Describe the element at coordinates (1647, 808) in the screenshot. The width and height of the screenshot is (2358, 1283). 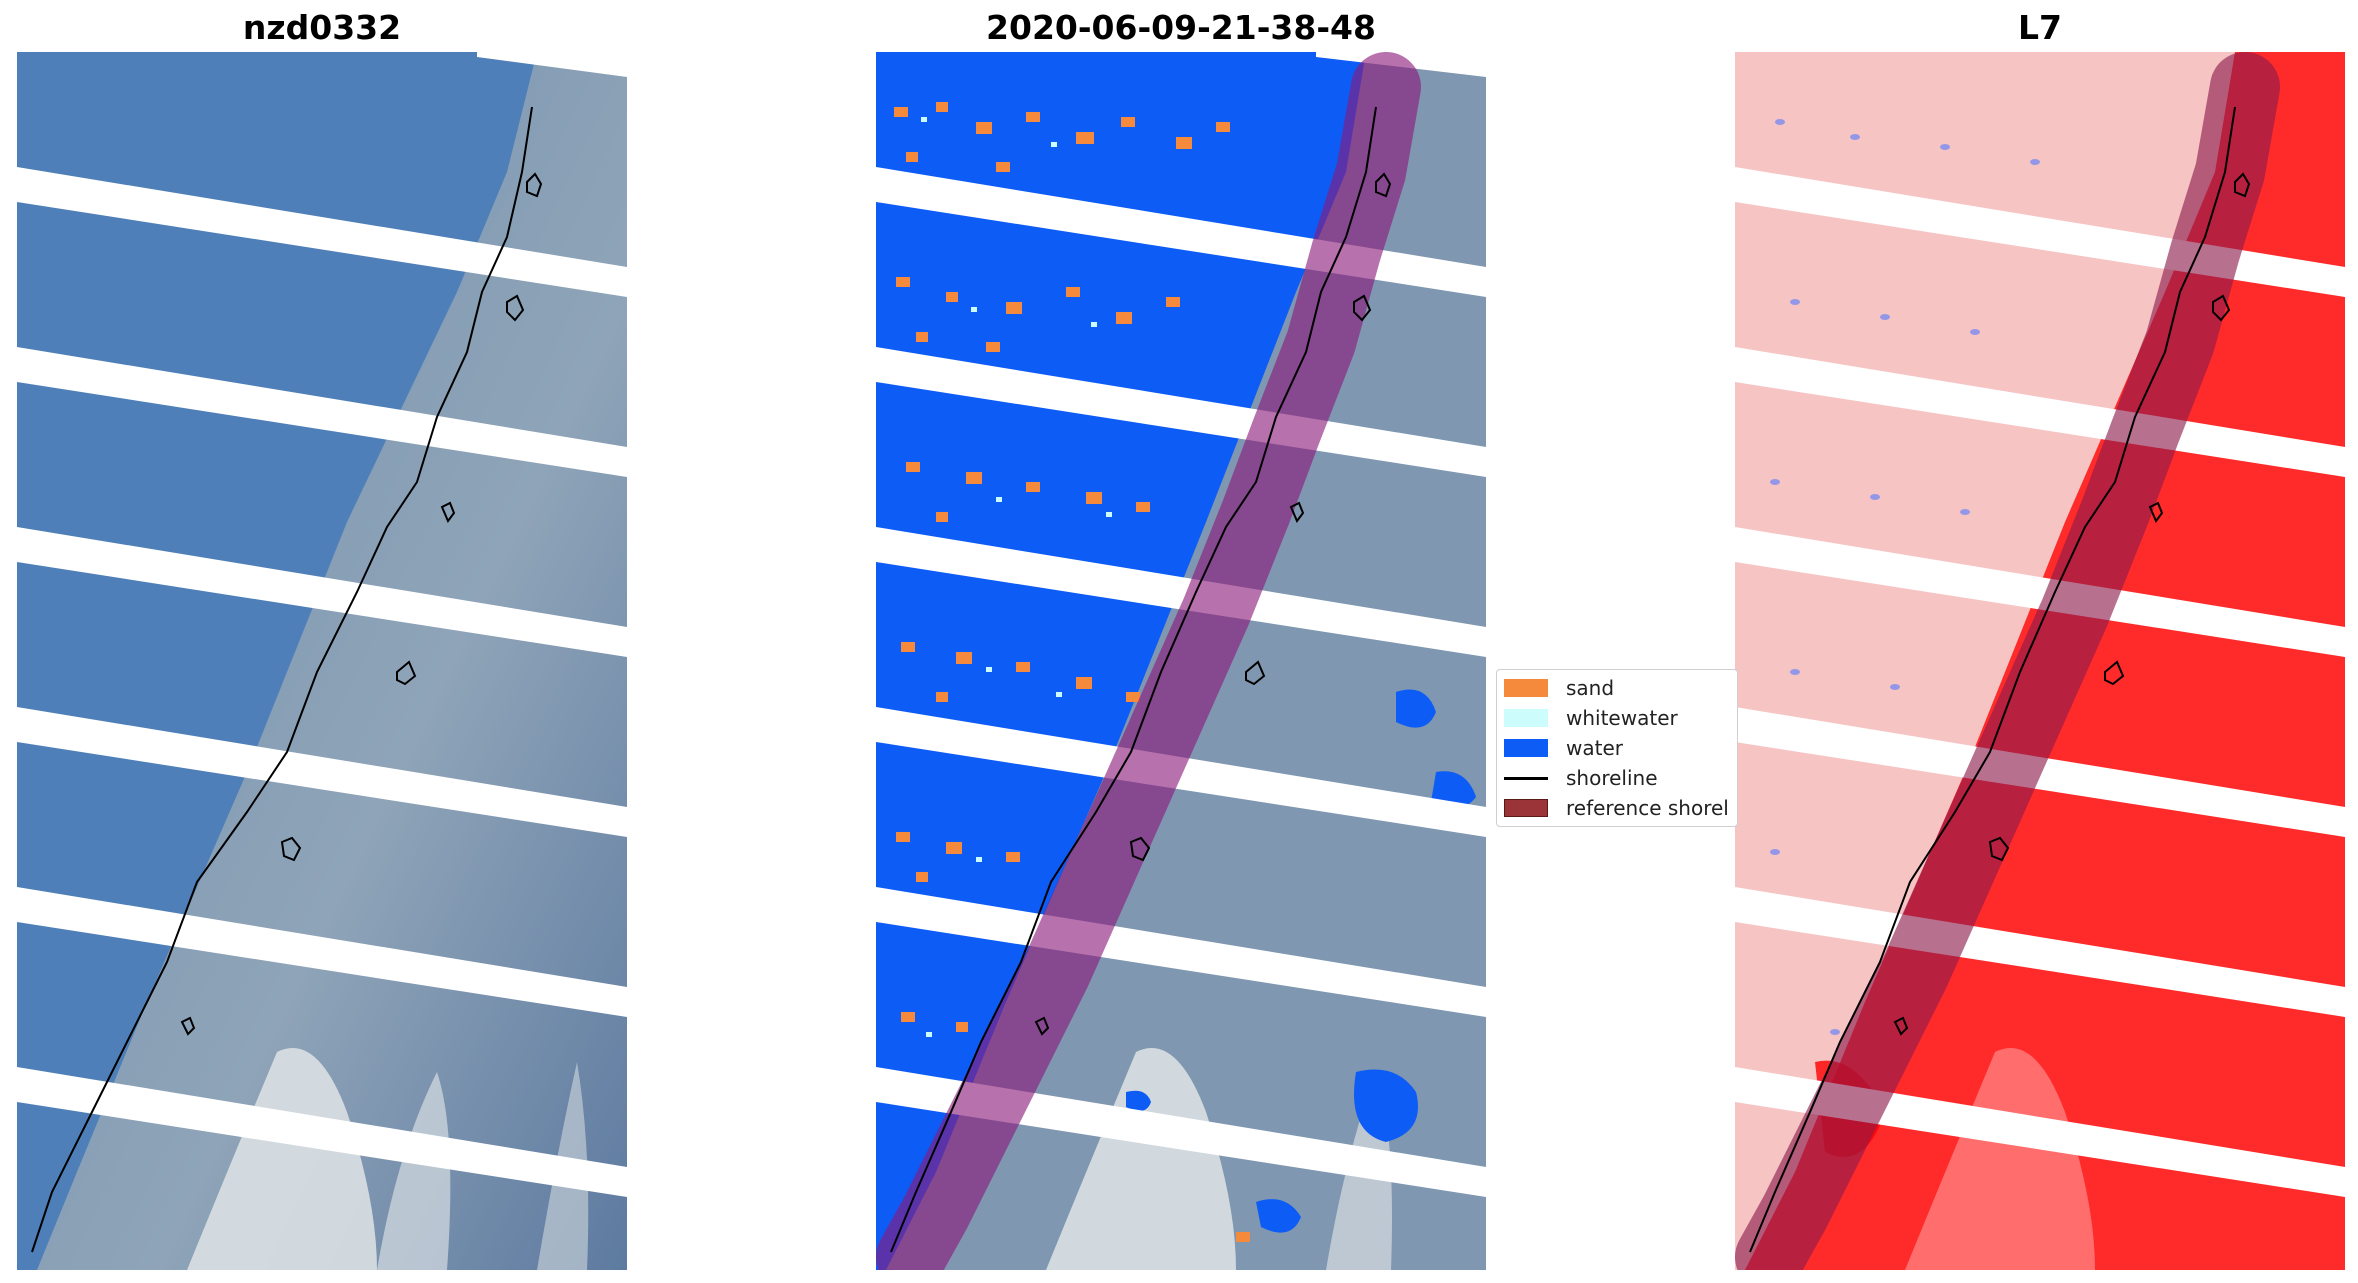
I see `legend-label-reference-shoreline: reference shorel` at that location.